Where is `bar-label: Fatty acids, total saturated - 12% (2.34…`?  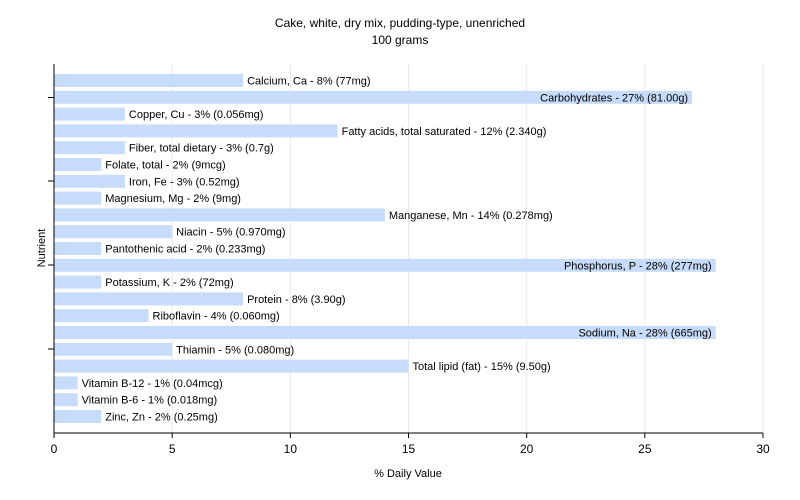
bar-label: Fatty acids, total saturated - 12% (2.34… is located at coordinates (444, 132).